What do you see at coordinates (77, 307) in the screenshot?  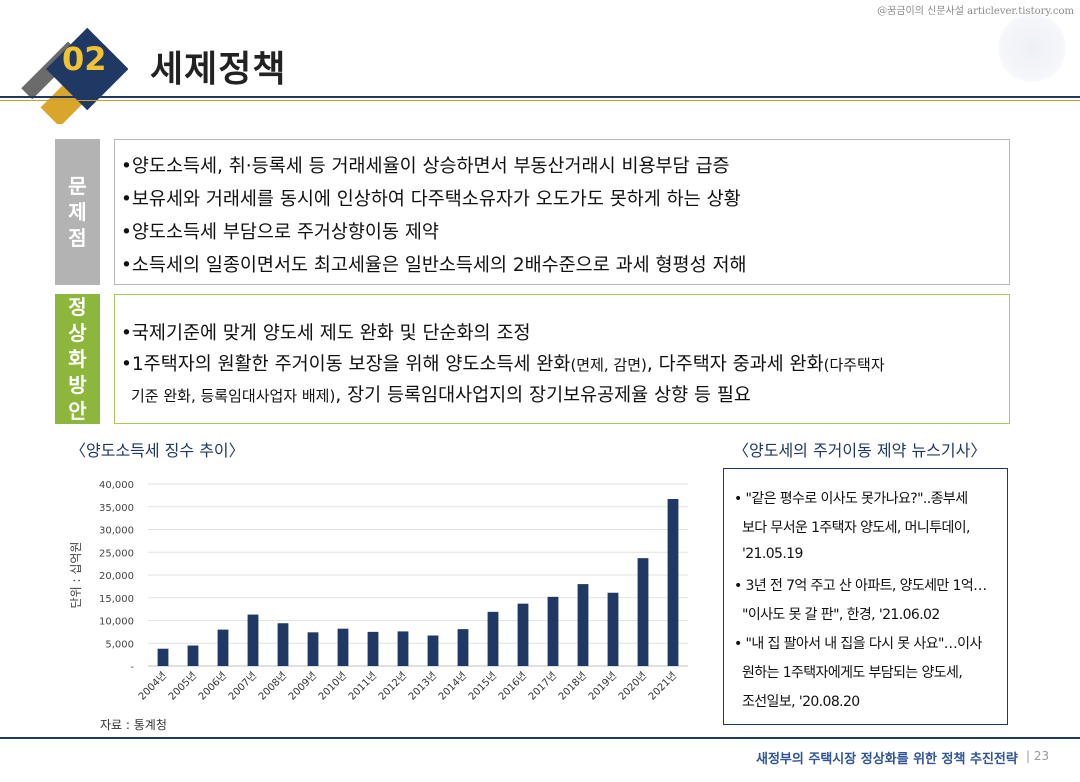 I see `solution-label-char: 정` at bounding box center [77, 307].